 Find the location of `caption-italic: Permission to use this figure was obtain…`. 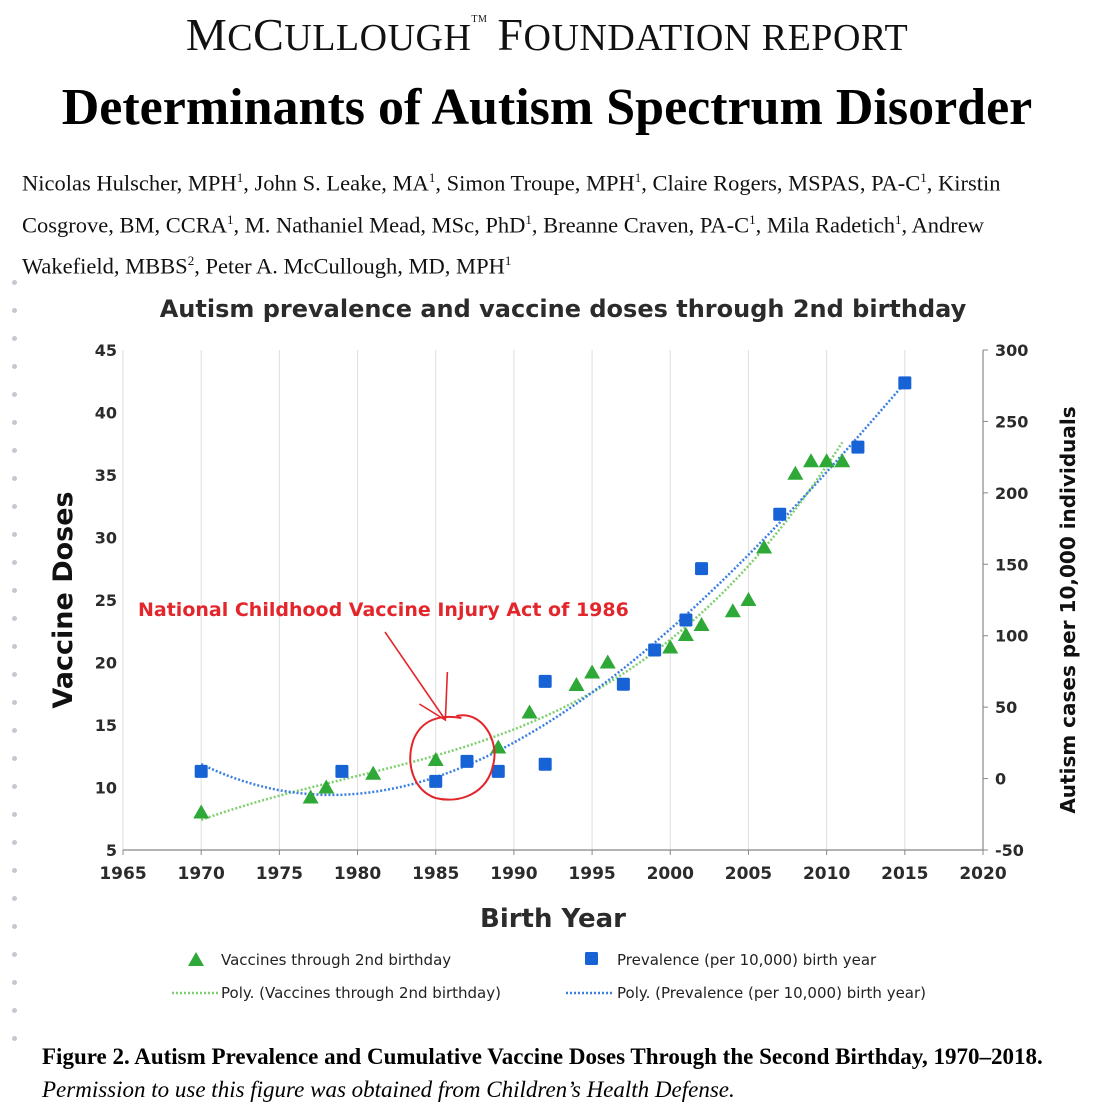

caption-italic: Permission to use this figure was obtain… is located at coordinates (388, 1089).